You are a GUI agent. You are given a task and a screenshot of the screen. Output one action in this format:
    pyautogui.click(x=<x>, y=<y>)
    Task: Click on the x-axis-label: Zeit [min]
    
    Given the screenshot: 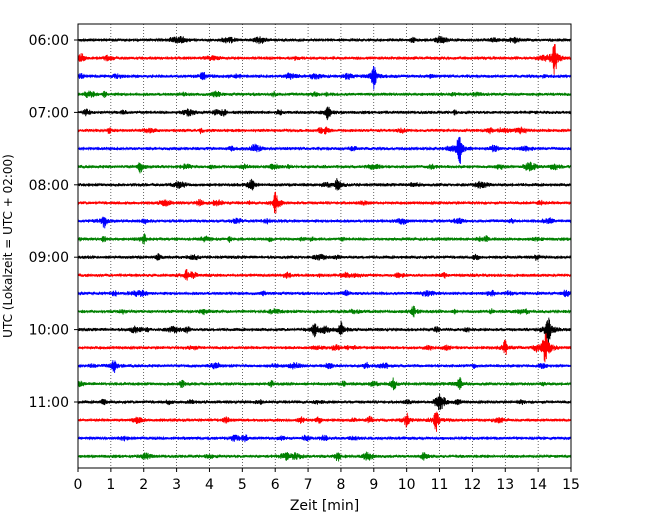 What is the action you would take?
    pyautogui.click(x=324, y=506)
    